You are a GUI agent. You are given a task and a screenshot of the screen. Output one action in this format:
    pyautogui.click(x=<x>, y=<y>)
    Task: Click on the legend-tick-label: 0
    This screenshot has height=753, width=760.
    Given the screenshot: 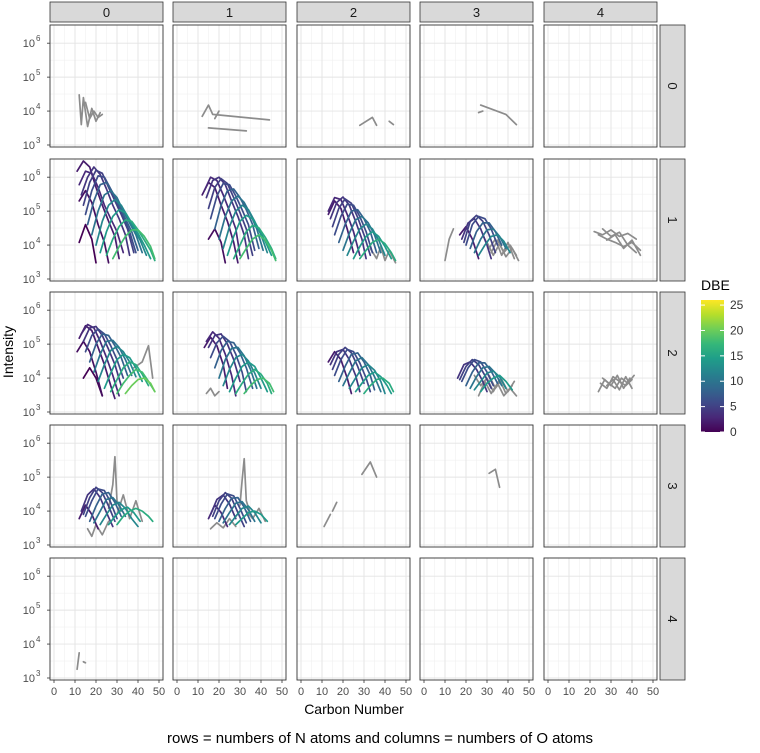 What is the action you would take?
    pyautogui.click(x=733, y=432)
    